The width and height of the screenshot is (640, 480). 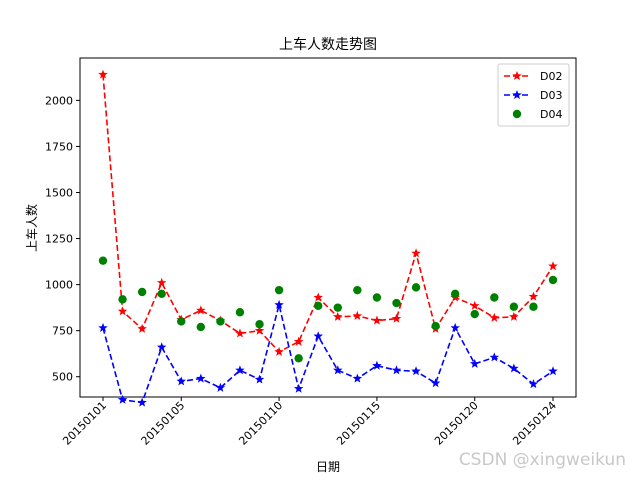 What do you see at coordinates (62, 377) in the screenshot?
I see `y-tick-label: 500` at bounding box center [62, 377].